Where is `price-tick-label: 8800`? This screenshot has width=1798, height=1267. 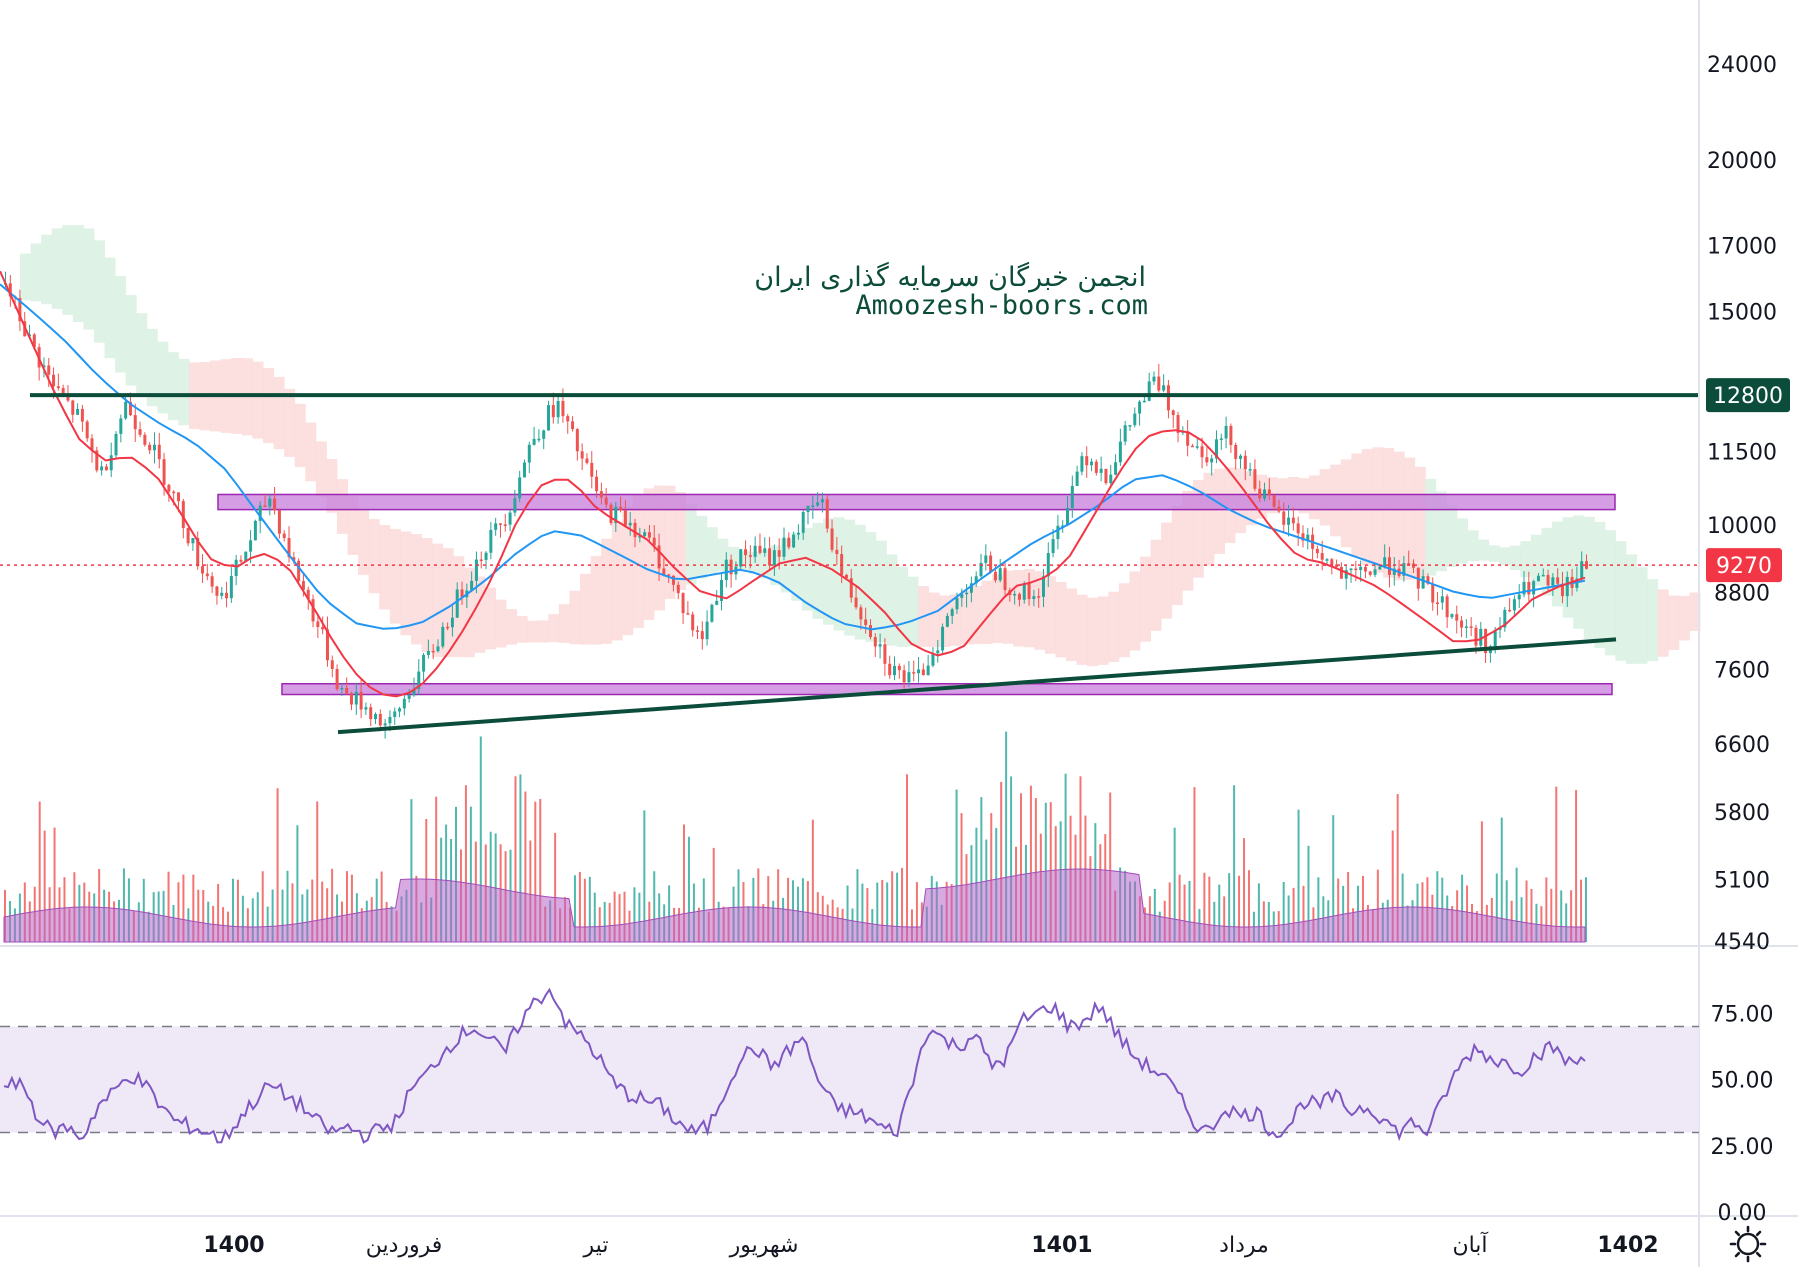 price-tick-label: 8800 is located at coordinates (1742, 593).